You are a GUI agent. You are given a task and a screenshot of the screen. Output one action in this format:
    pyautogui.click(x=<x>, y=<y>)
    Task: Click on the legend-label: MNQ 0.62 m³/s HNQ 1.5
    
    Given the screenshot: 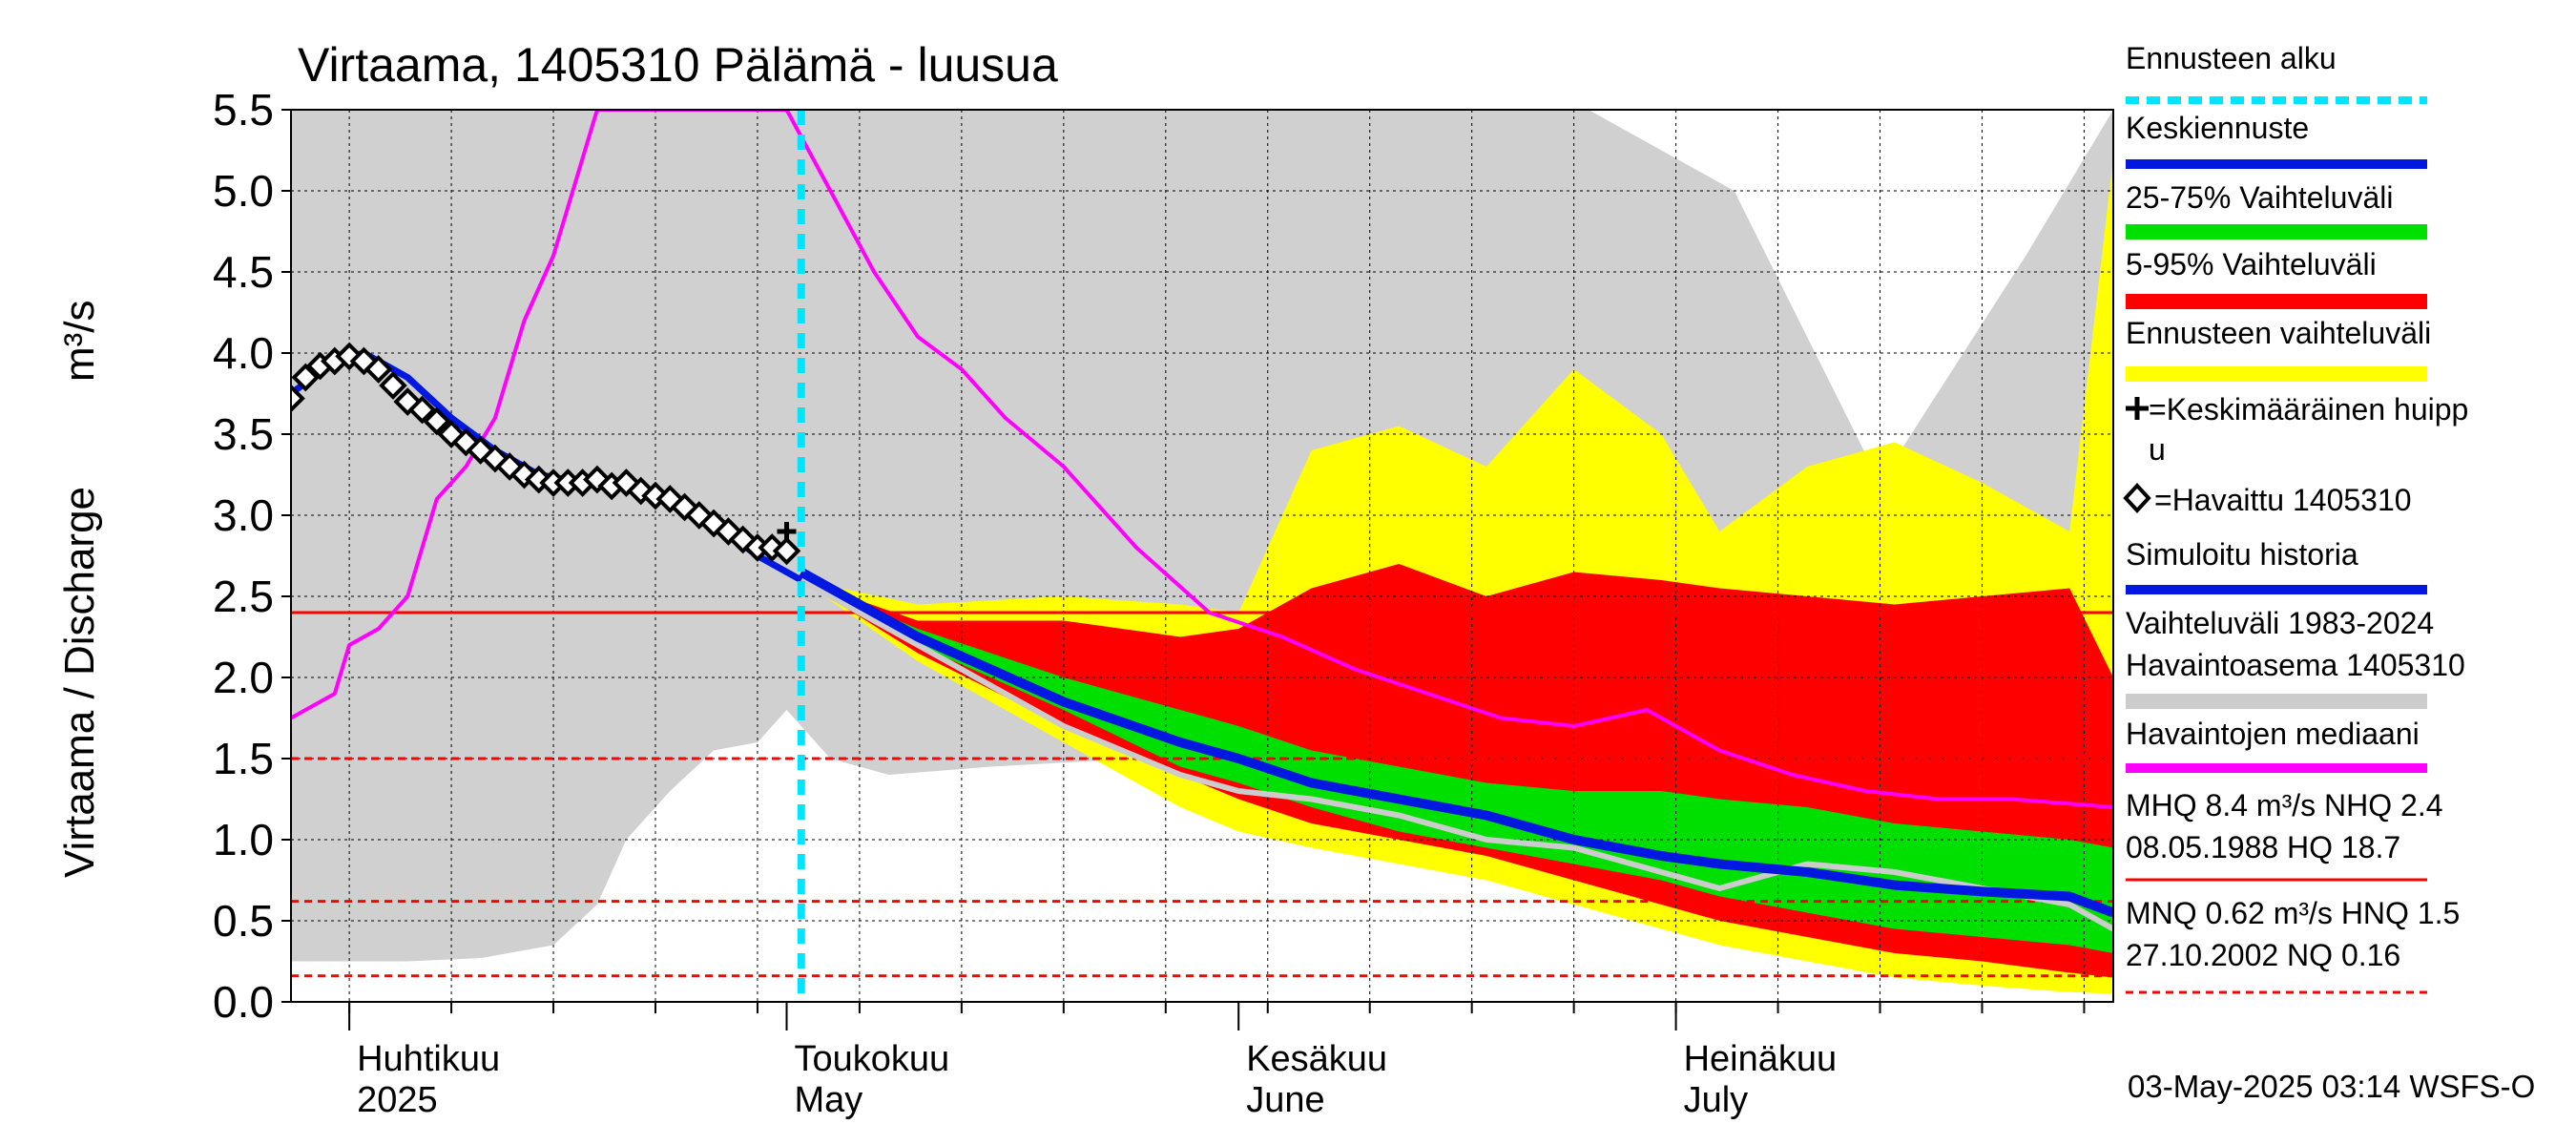 What is the action you would take?
    pyautogui.click(x=2293, y=913)
    